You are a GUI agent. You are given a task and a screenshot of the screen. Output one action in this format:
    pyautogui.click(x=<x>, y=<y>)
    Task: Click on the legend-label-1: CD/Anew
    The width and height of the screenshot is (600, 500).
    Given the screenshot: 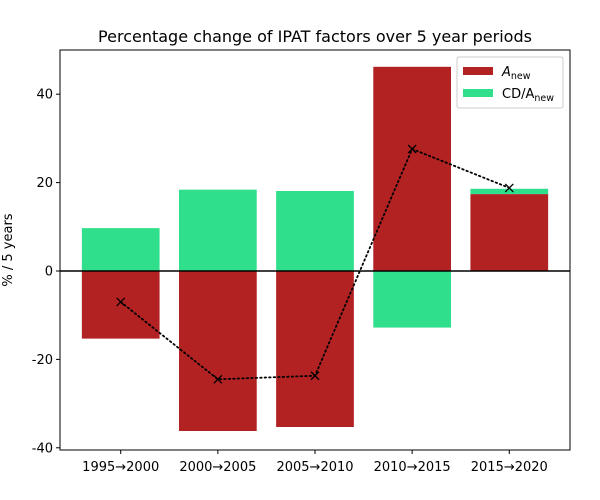 What is the action you would take?
    pyautogui.click(x=528, y=95)
    